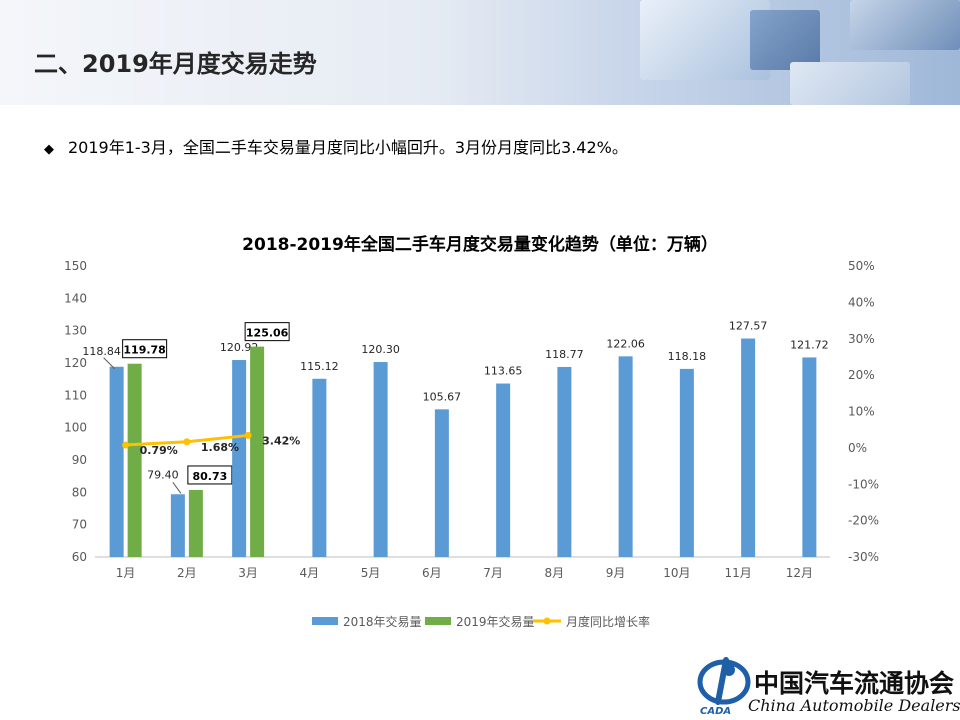  I want to click on x-tick-label: 6月, so click(432, 573).